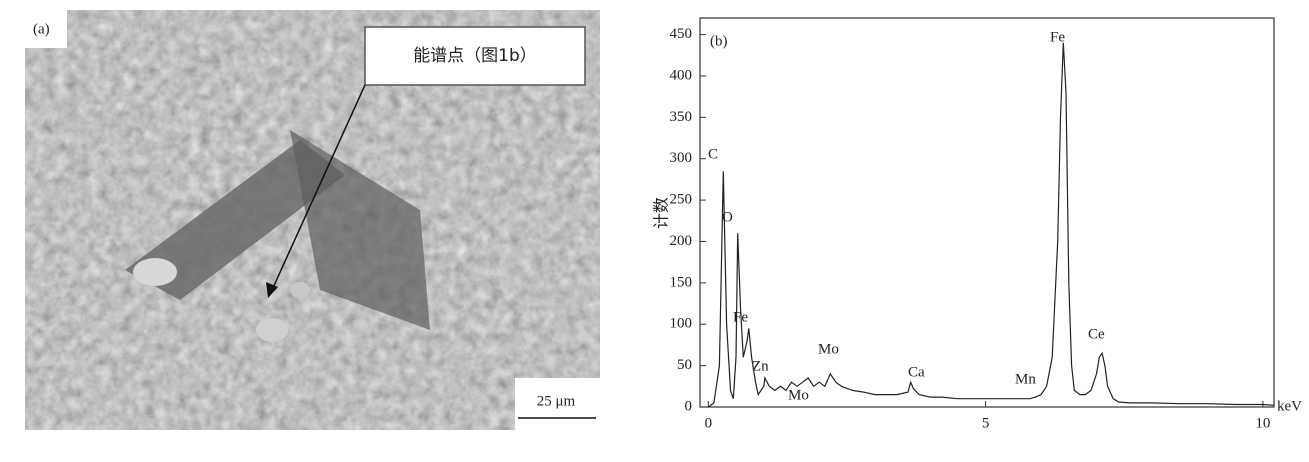 This screenshot has height=462, width=1309. What do you see at coordinates (916, 372) in the screenshot?
I see `peak-label: Ca` at bounding box center [916, 372].